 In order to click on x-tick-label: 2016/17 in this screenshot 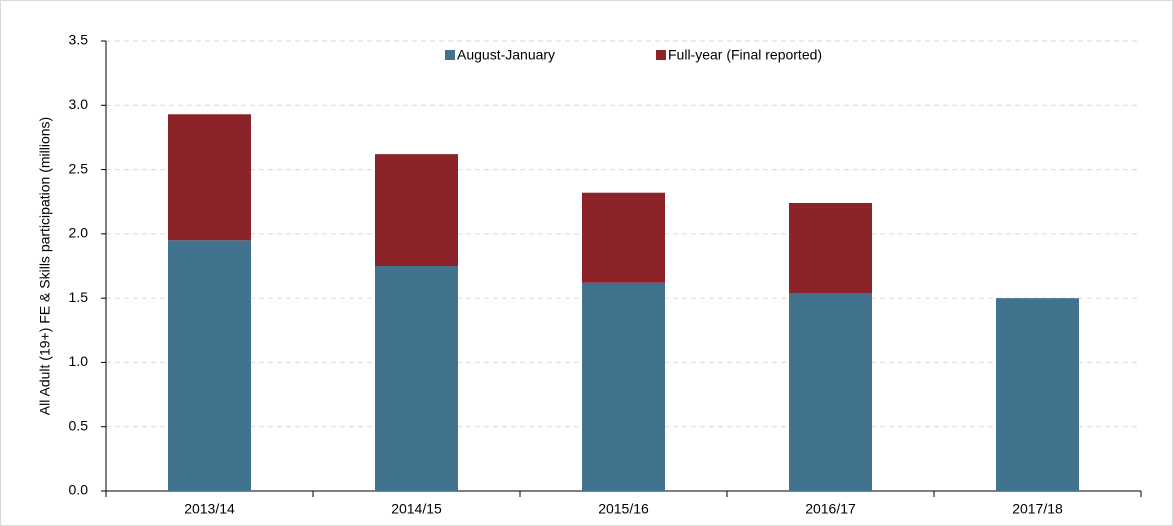, I will do `click(830, 509)`.